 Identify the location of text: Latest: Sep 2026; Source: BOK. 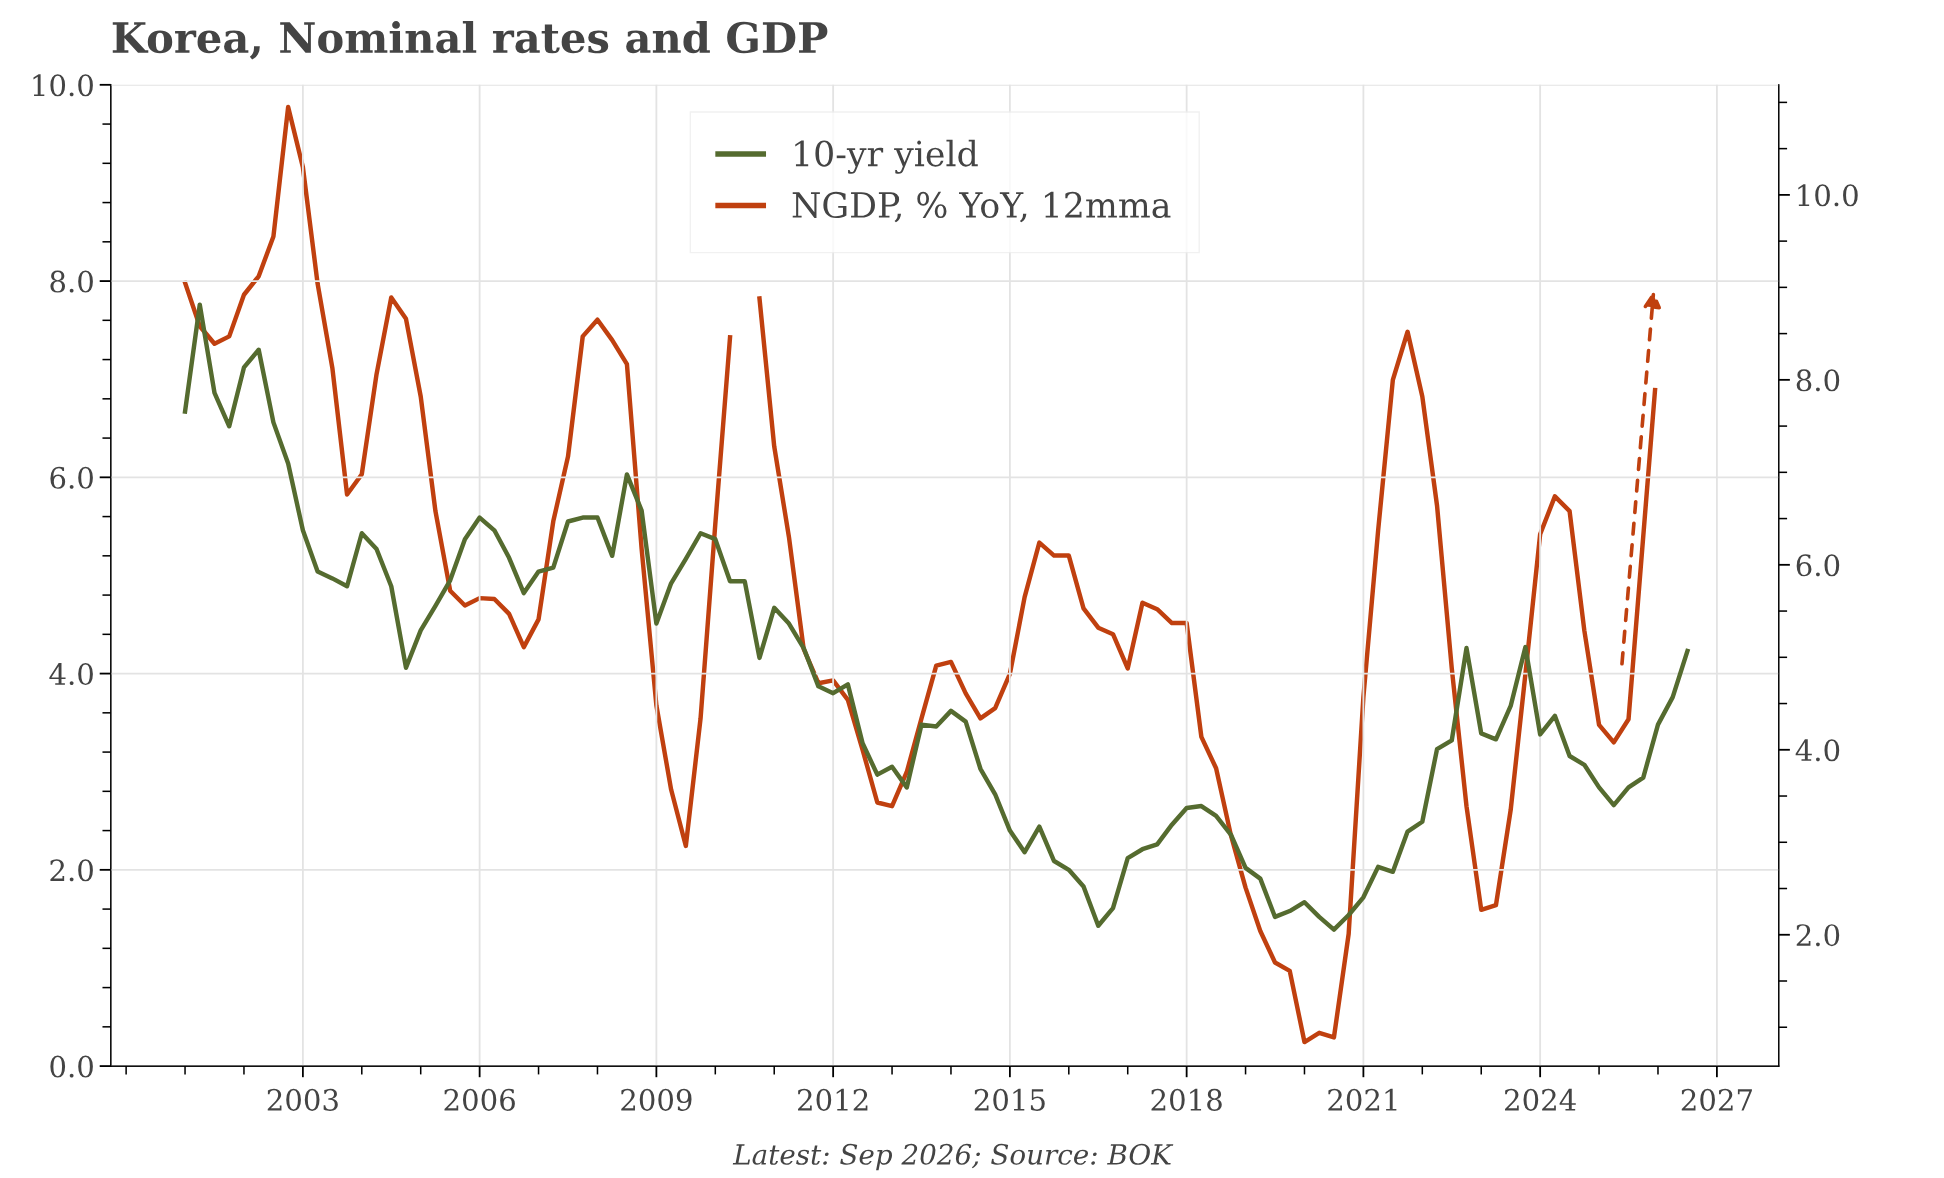
(953, 1157).